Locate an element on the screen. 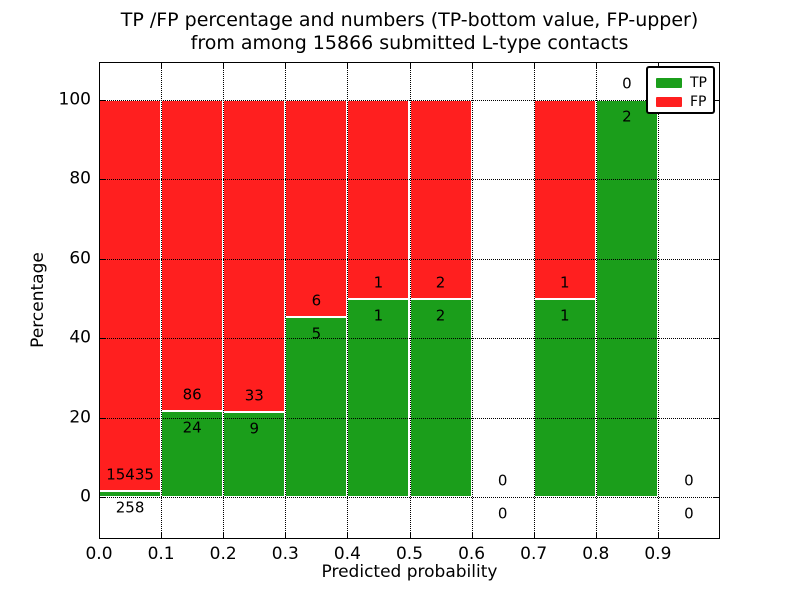 This screenshot has width=800, height=600. bar-count-tp: 258 is located at coordinates (130, 507).